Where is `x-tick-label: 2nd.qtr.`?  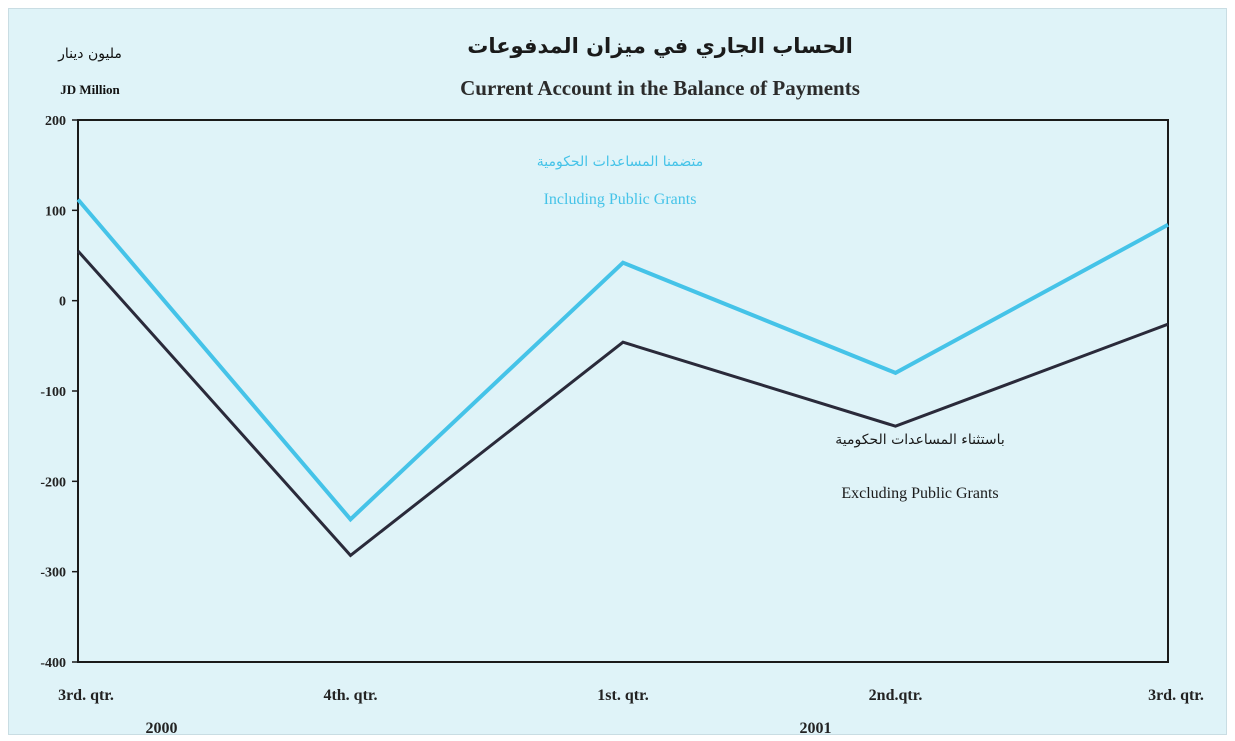 x-tick-label: 2nd.qtr. is located at coordinates (896, 695).